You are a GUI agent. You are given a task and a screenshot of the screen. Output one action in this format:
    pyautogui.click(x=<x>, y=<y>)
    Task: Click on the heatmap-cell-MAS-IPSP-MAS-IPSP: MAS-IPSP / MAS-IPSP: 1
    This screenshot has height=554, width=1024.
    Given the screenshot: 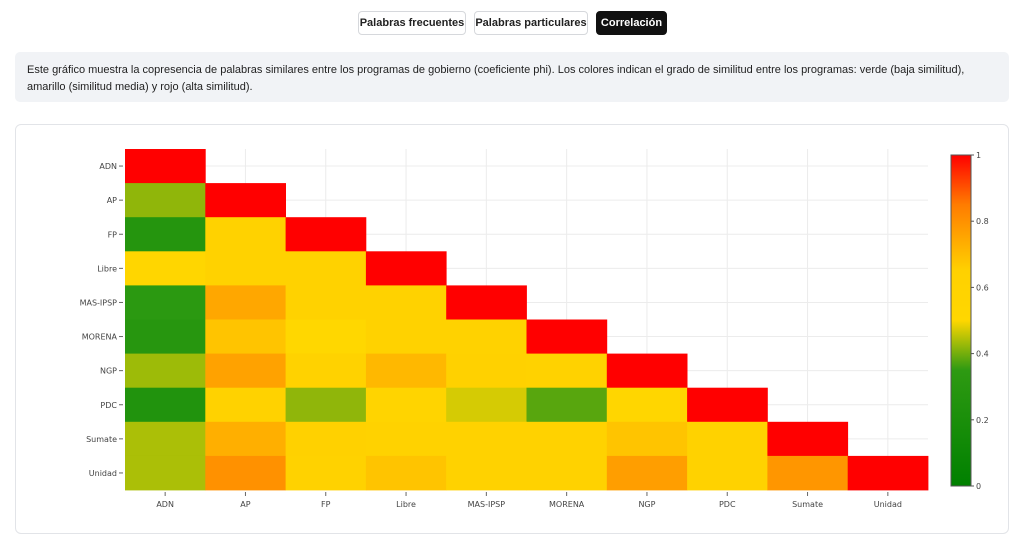 What is the action you would take?
    pyautogui.click(x=486, y=302)
    